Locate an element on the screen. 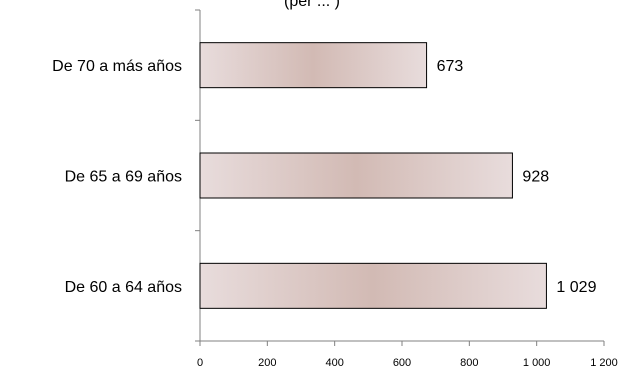 The width and height of the screenshot is (628, 373). category-label: De 70 a más años is located at coordinates (117, 66).